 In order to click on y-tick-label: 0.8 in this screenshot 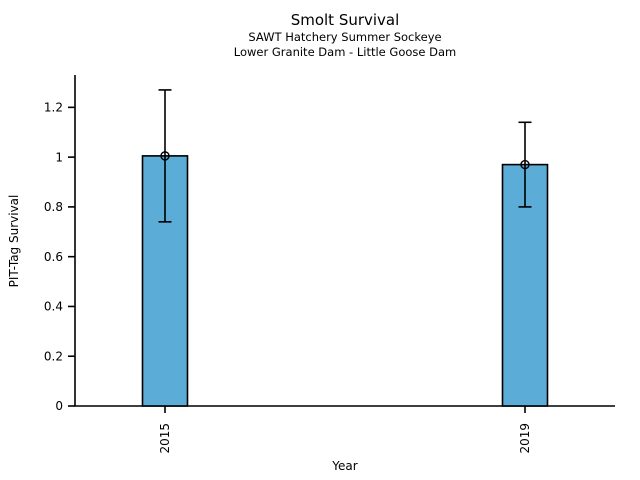, I will do `click(53, 207)`.